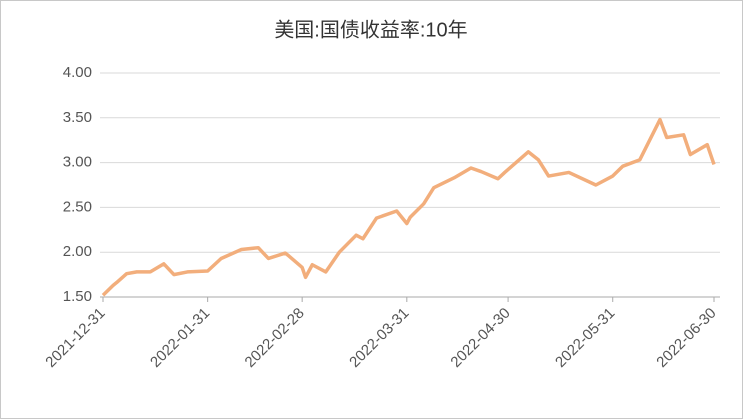 This screenshot has height=419, width=743. I want to click on y-tick-label: 2.50, so click(77, 206).